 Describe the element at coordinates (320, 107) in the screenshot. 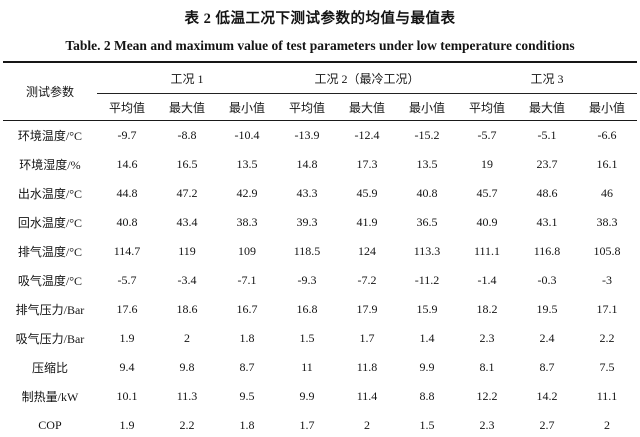

I see `statistic-subheader-row: 平均值 最大值 最小值 平均值 最大值 最小值 平均值 最大值 最小值` at that location.